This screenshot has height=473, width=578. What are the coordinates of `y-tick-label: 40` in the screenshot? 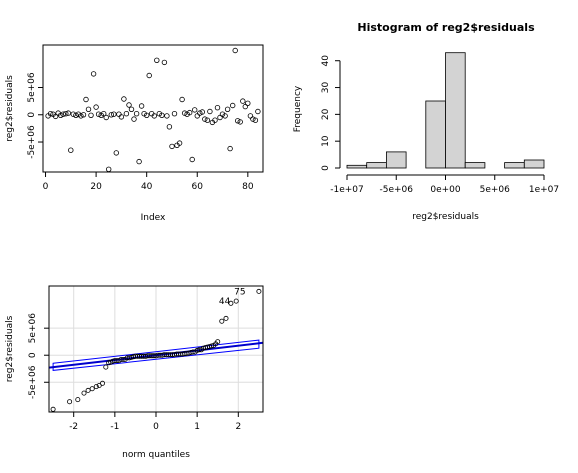 It's located at (326, 61).